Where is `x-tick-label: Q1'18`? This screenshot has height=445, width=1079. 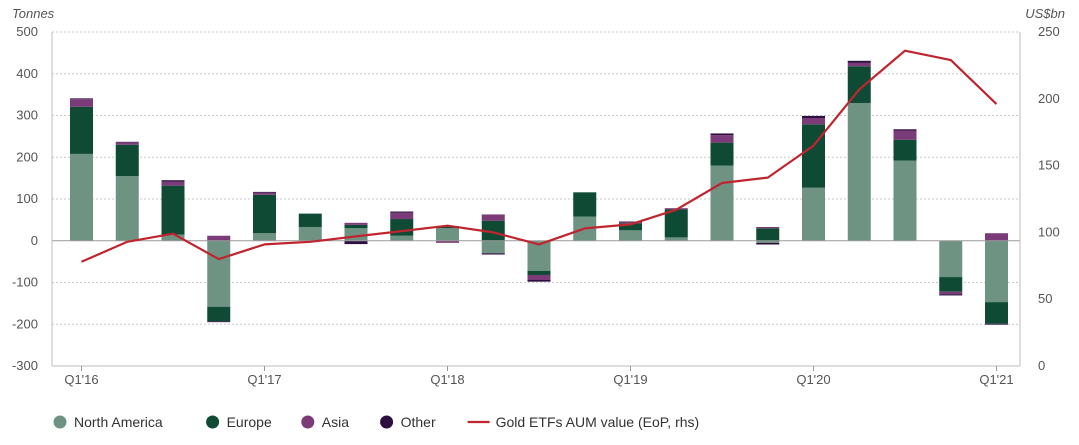 x-tick-label: Q1'18 is located at coordinates (447, 379).